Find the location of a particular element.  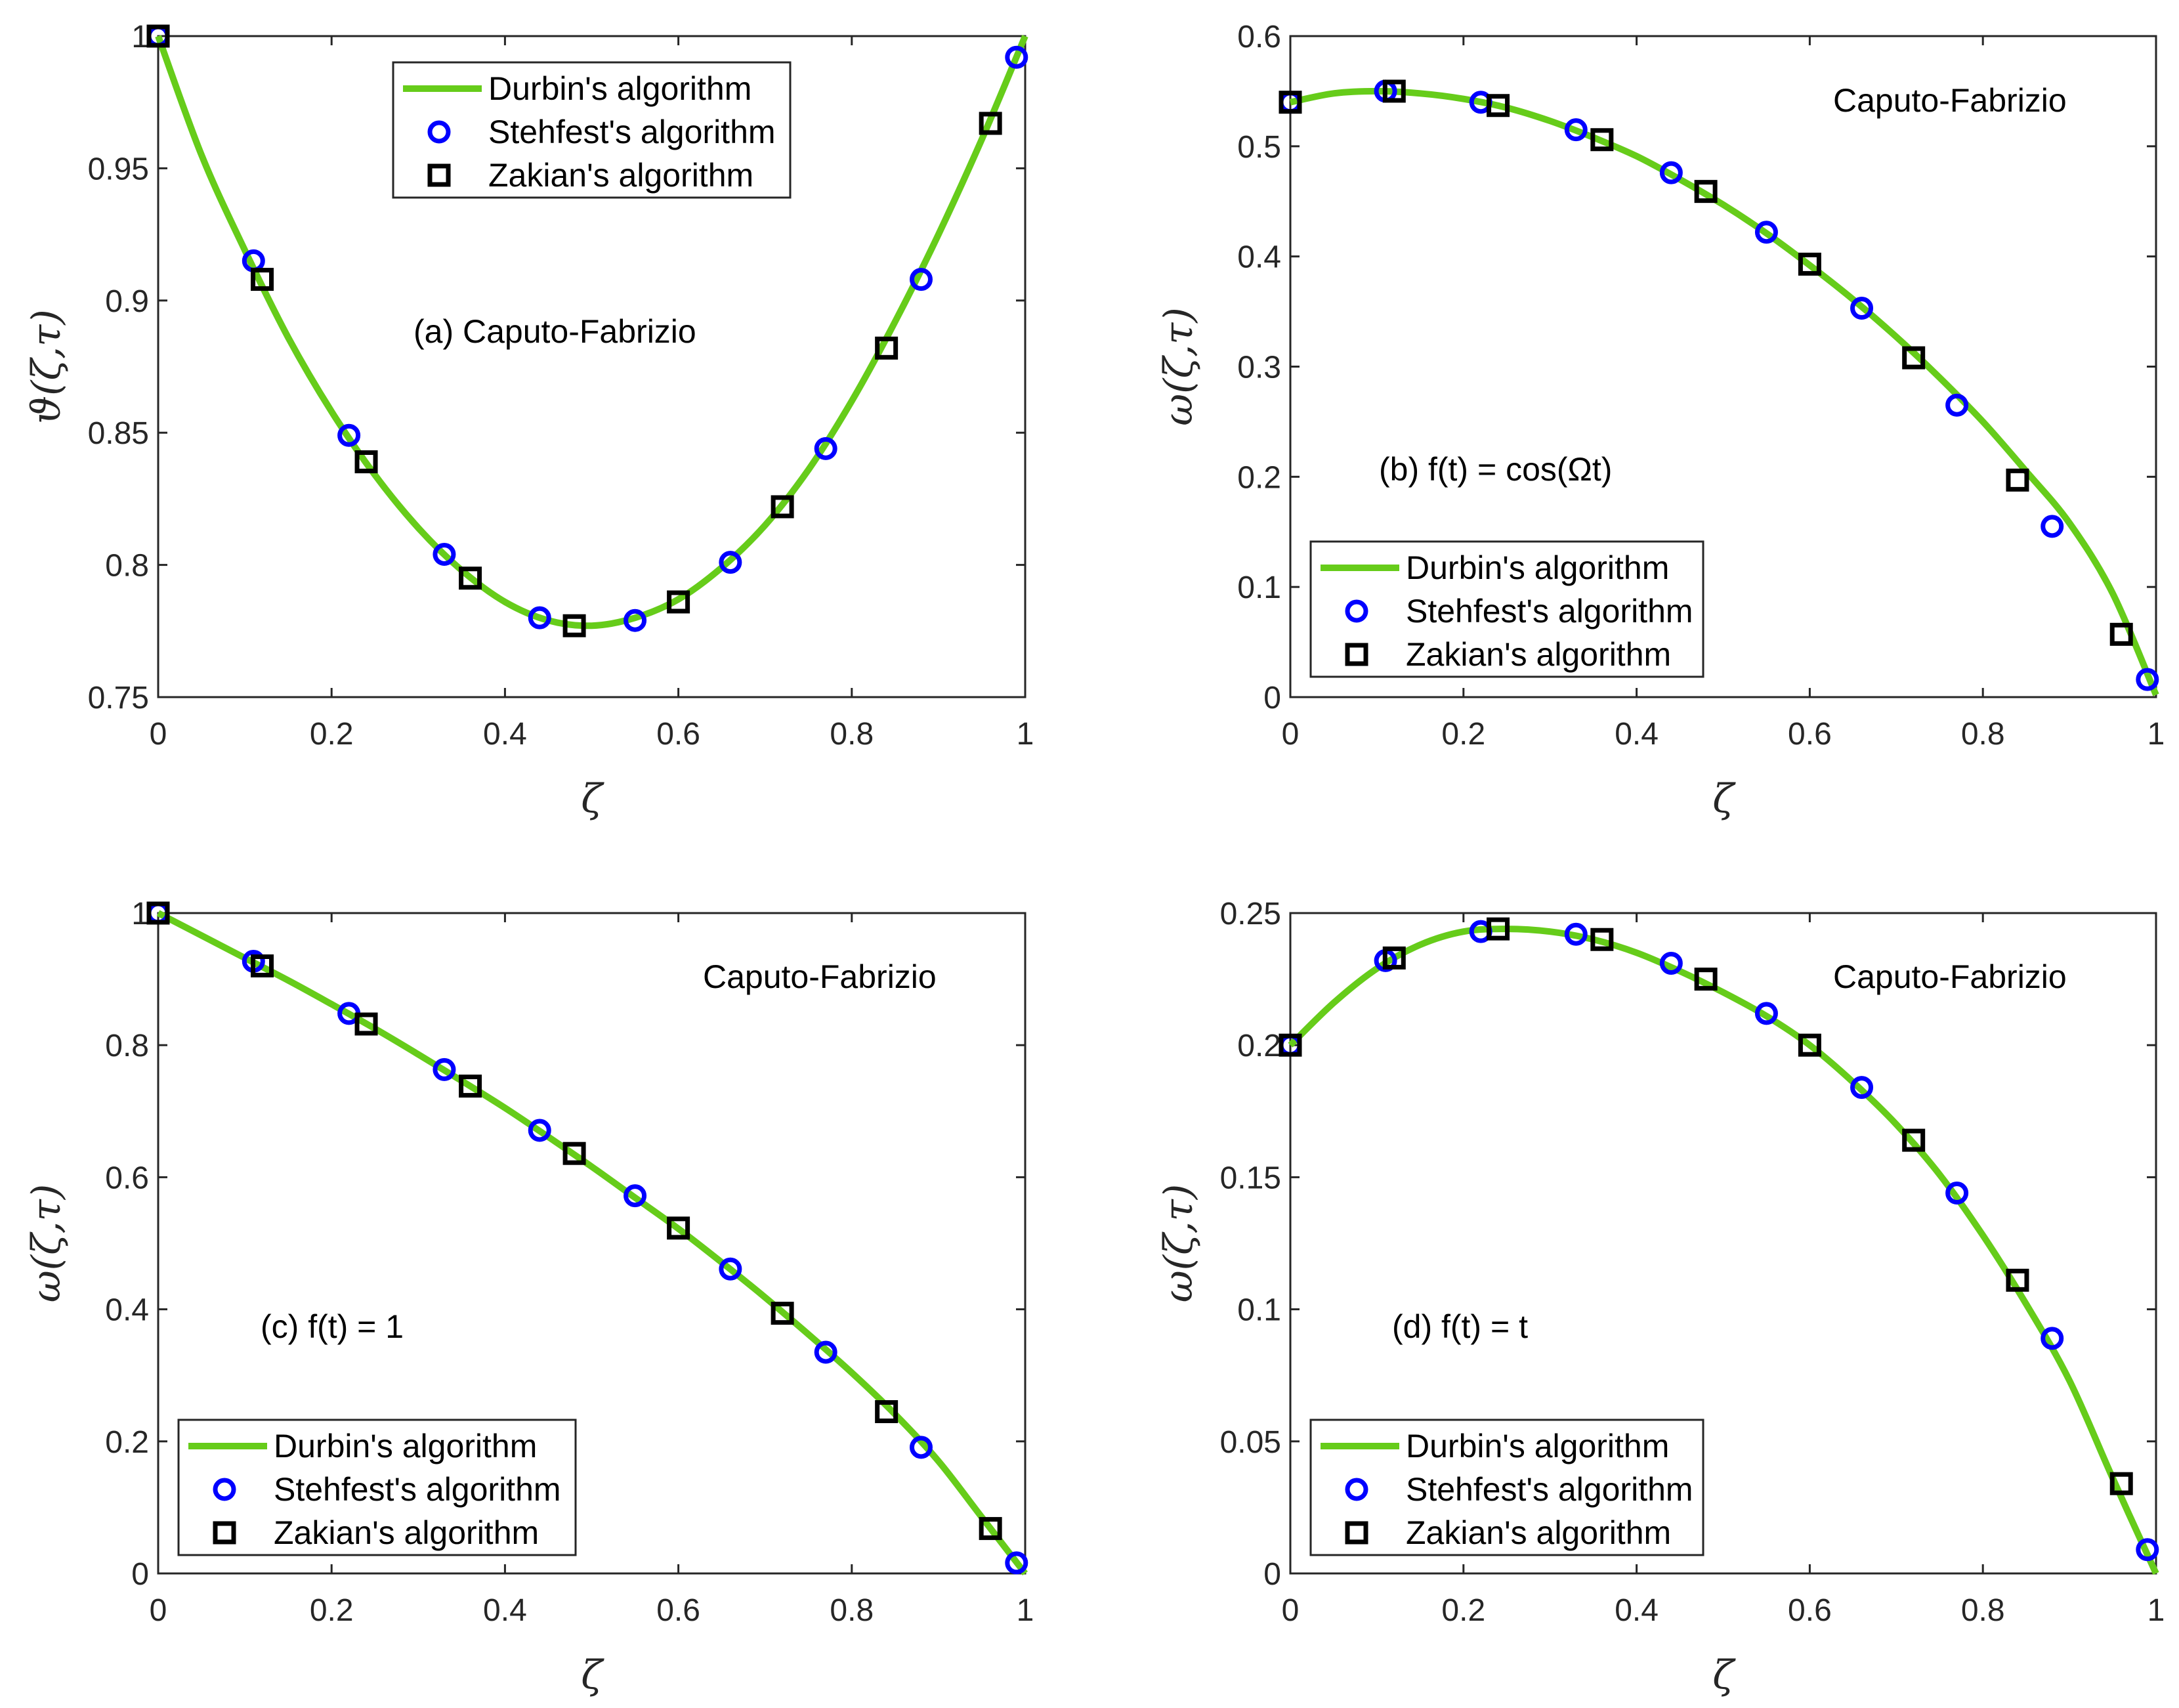

y-tick-label: 0.95 is located at coordinates (118, 169).